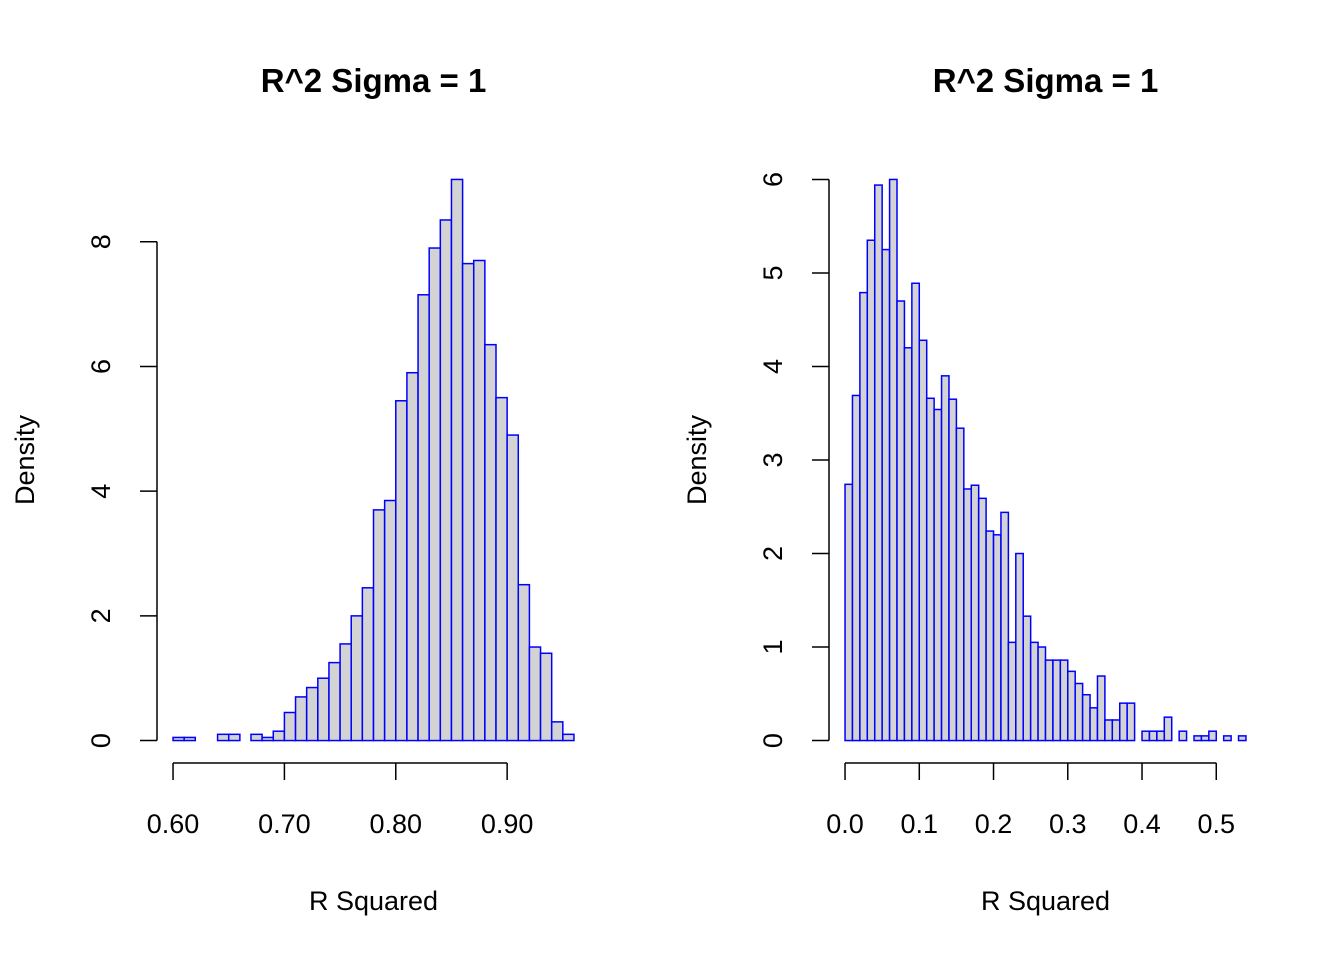 The width and height of the screenshot is (1344, 960). Describe the element at coordinates (507, 824) in the screenshot. I see `x-tick-label: 0.90` at that location.